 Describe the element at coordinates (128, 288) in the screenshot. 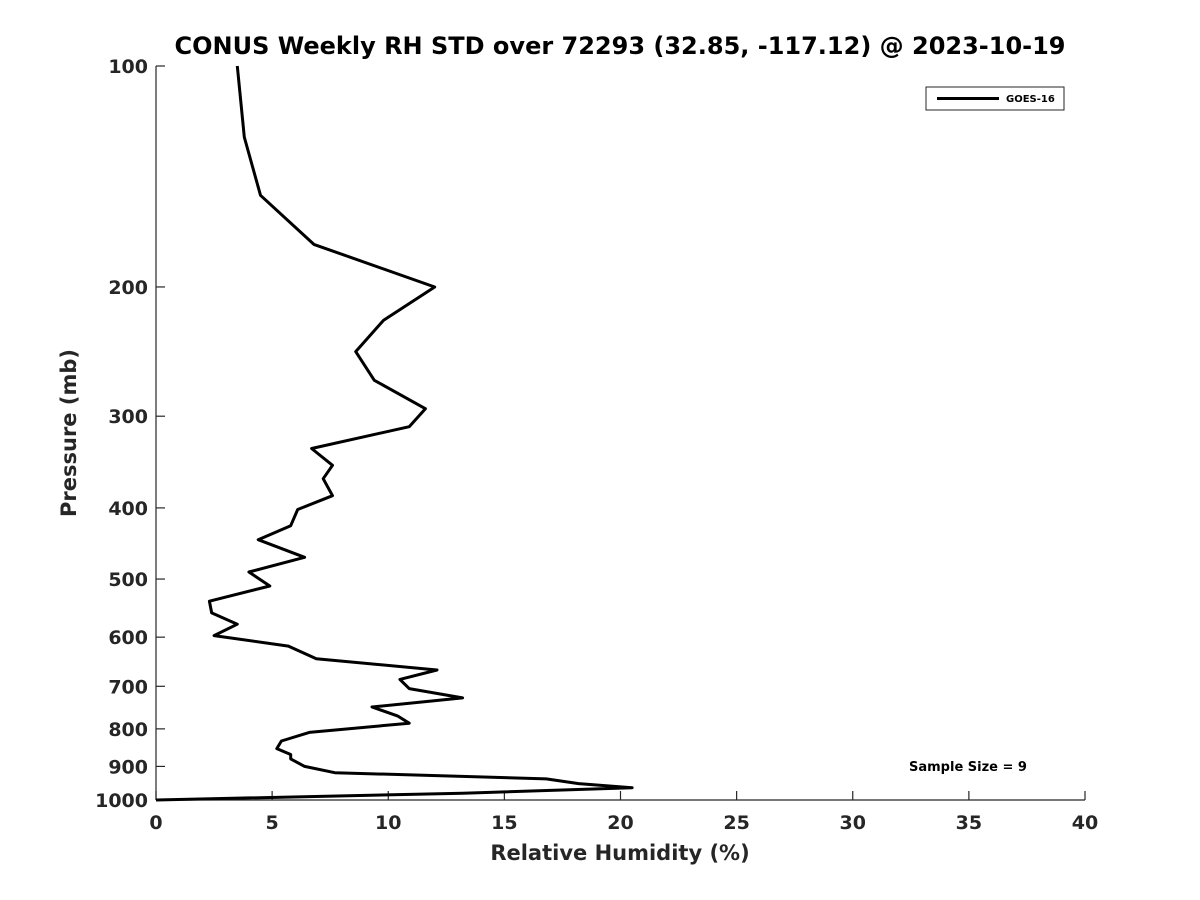

I see `y-tick-label: 200` at that location.